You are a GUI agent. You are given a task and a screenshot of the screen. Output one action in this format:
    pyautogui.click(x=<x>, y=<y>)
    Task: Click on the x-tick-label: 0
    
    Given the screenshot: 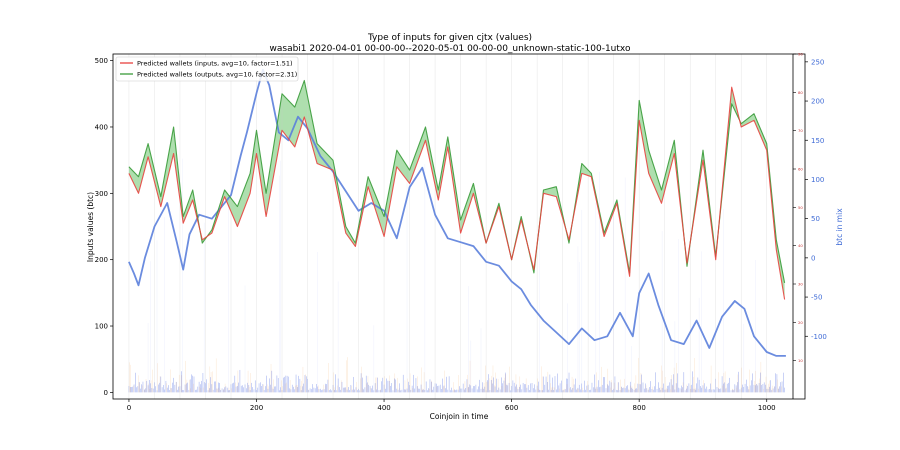 What is the action you would take?
    pyautogui.click(x=129, y=408)
    